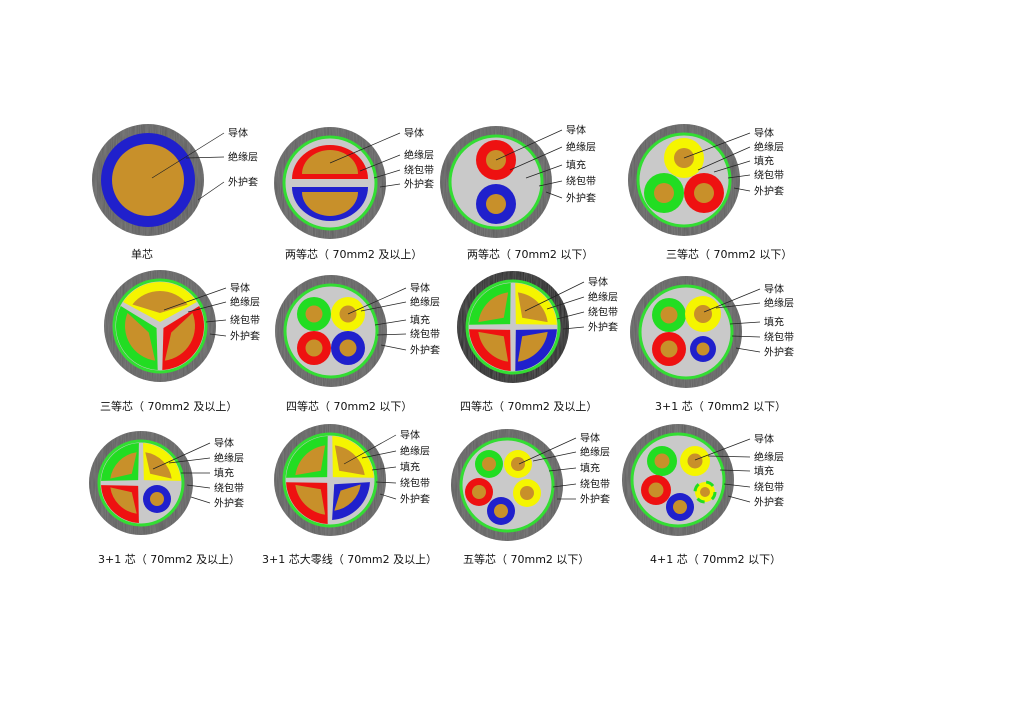 This screenshot has height=724, width=1024. What do you see at coordinates (349, 559) in the screenshot?
I see `caption: 3+1 芯大零线（ 70mm2 及以上）` at bounding box center [349, 559].